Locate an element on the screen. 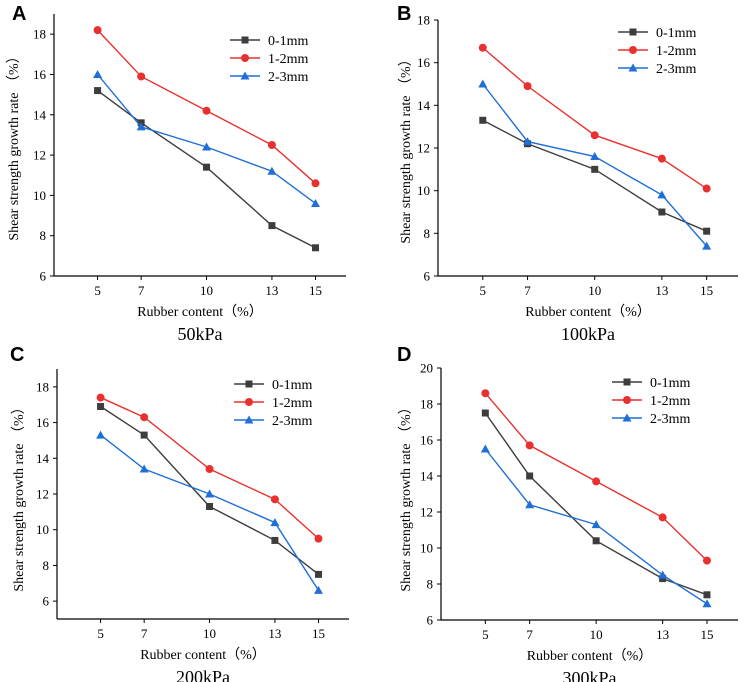 Image resolution: width=754 pixels, height=682 pixels. y-tick-label: 20 is located at coordinates (426, 368).